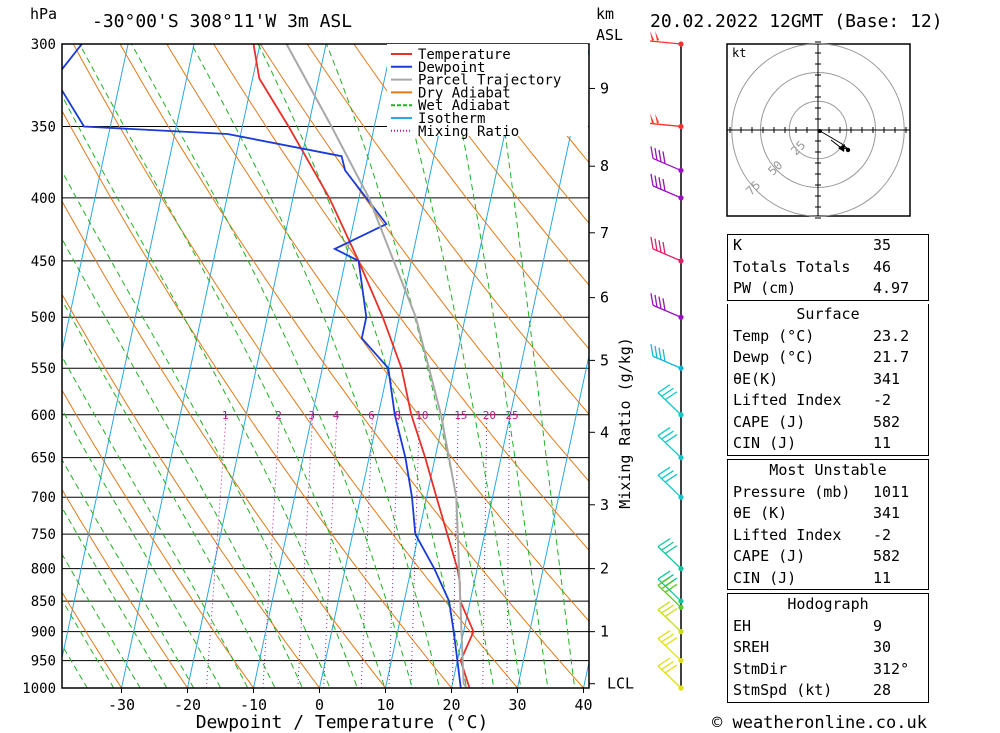 This screenshot has height=733, width=1000. I want to click on x-tick-label: -10, so click(253, 705).